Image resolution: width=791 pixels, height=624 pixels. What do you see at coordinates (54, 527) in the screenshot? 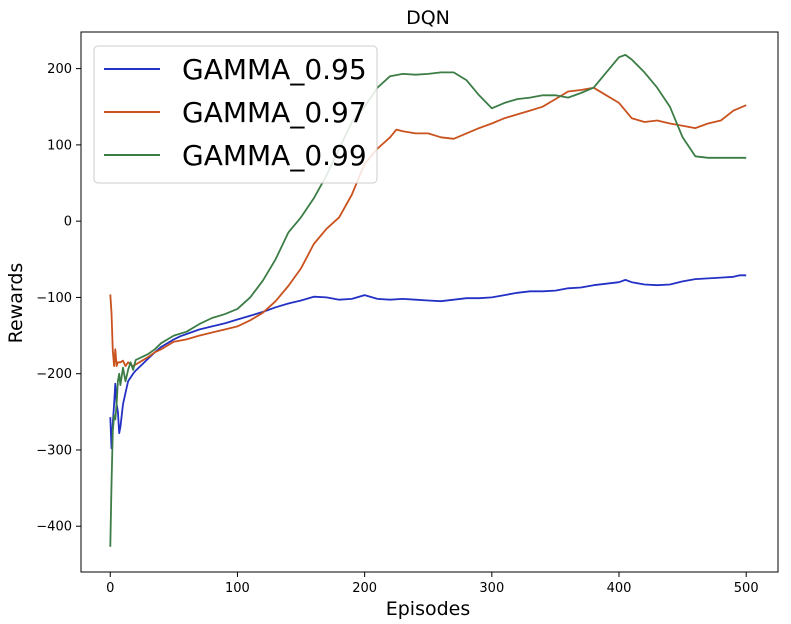
I see `y-tick-label: −400` at bounding box center [54, 527].